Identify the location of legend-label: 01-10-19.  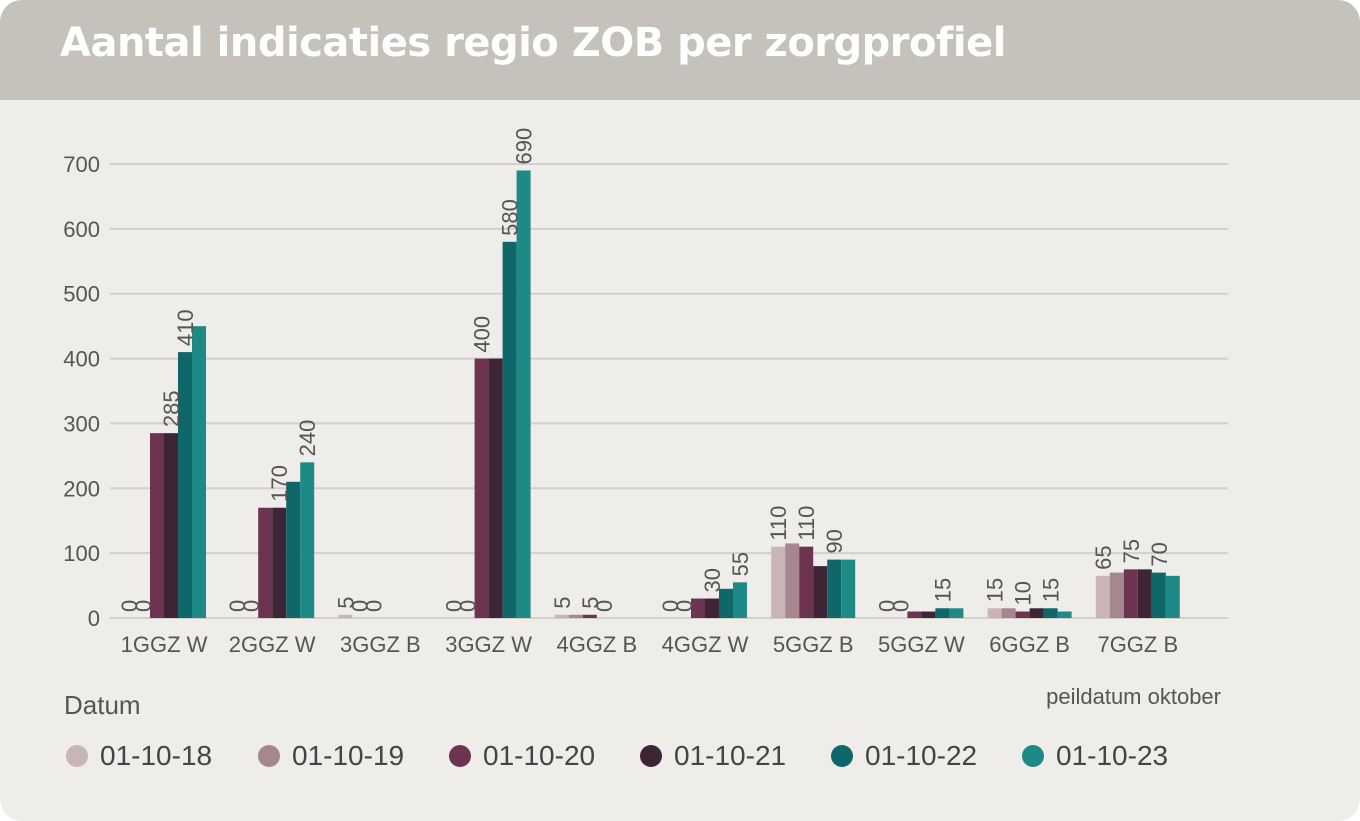
(348, 755).